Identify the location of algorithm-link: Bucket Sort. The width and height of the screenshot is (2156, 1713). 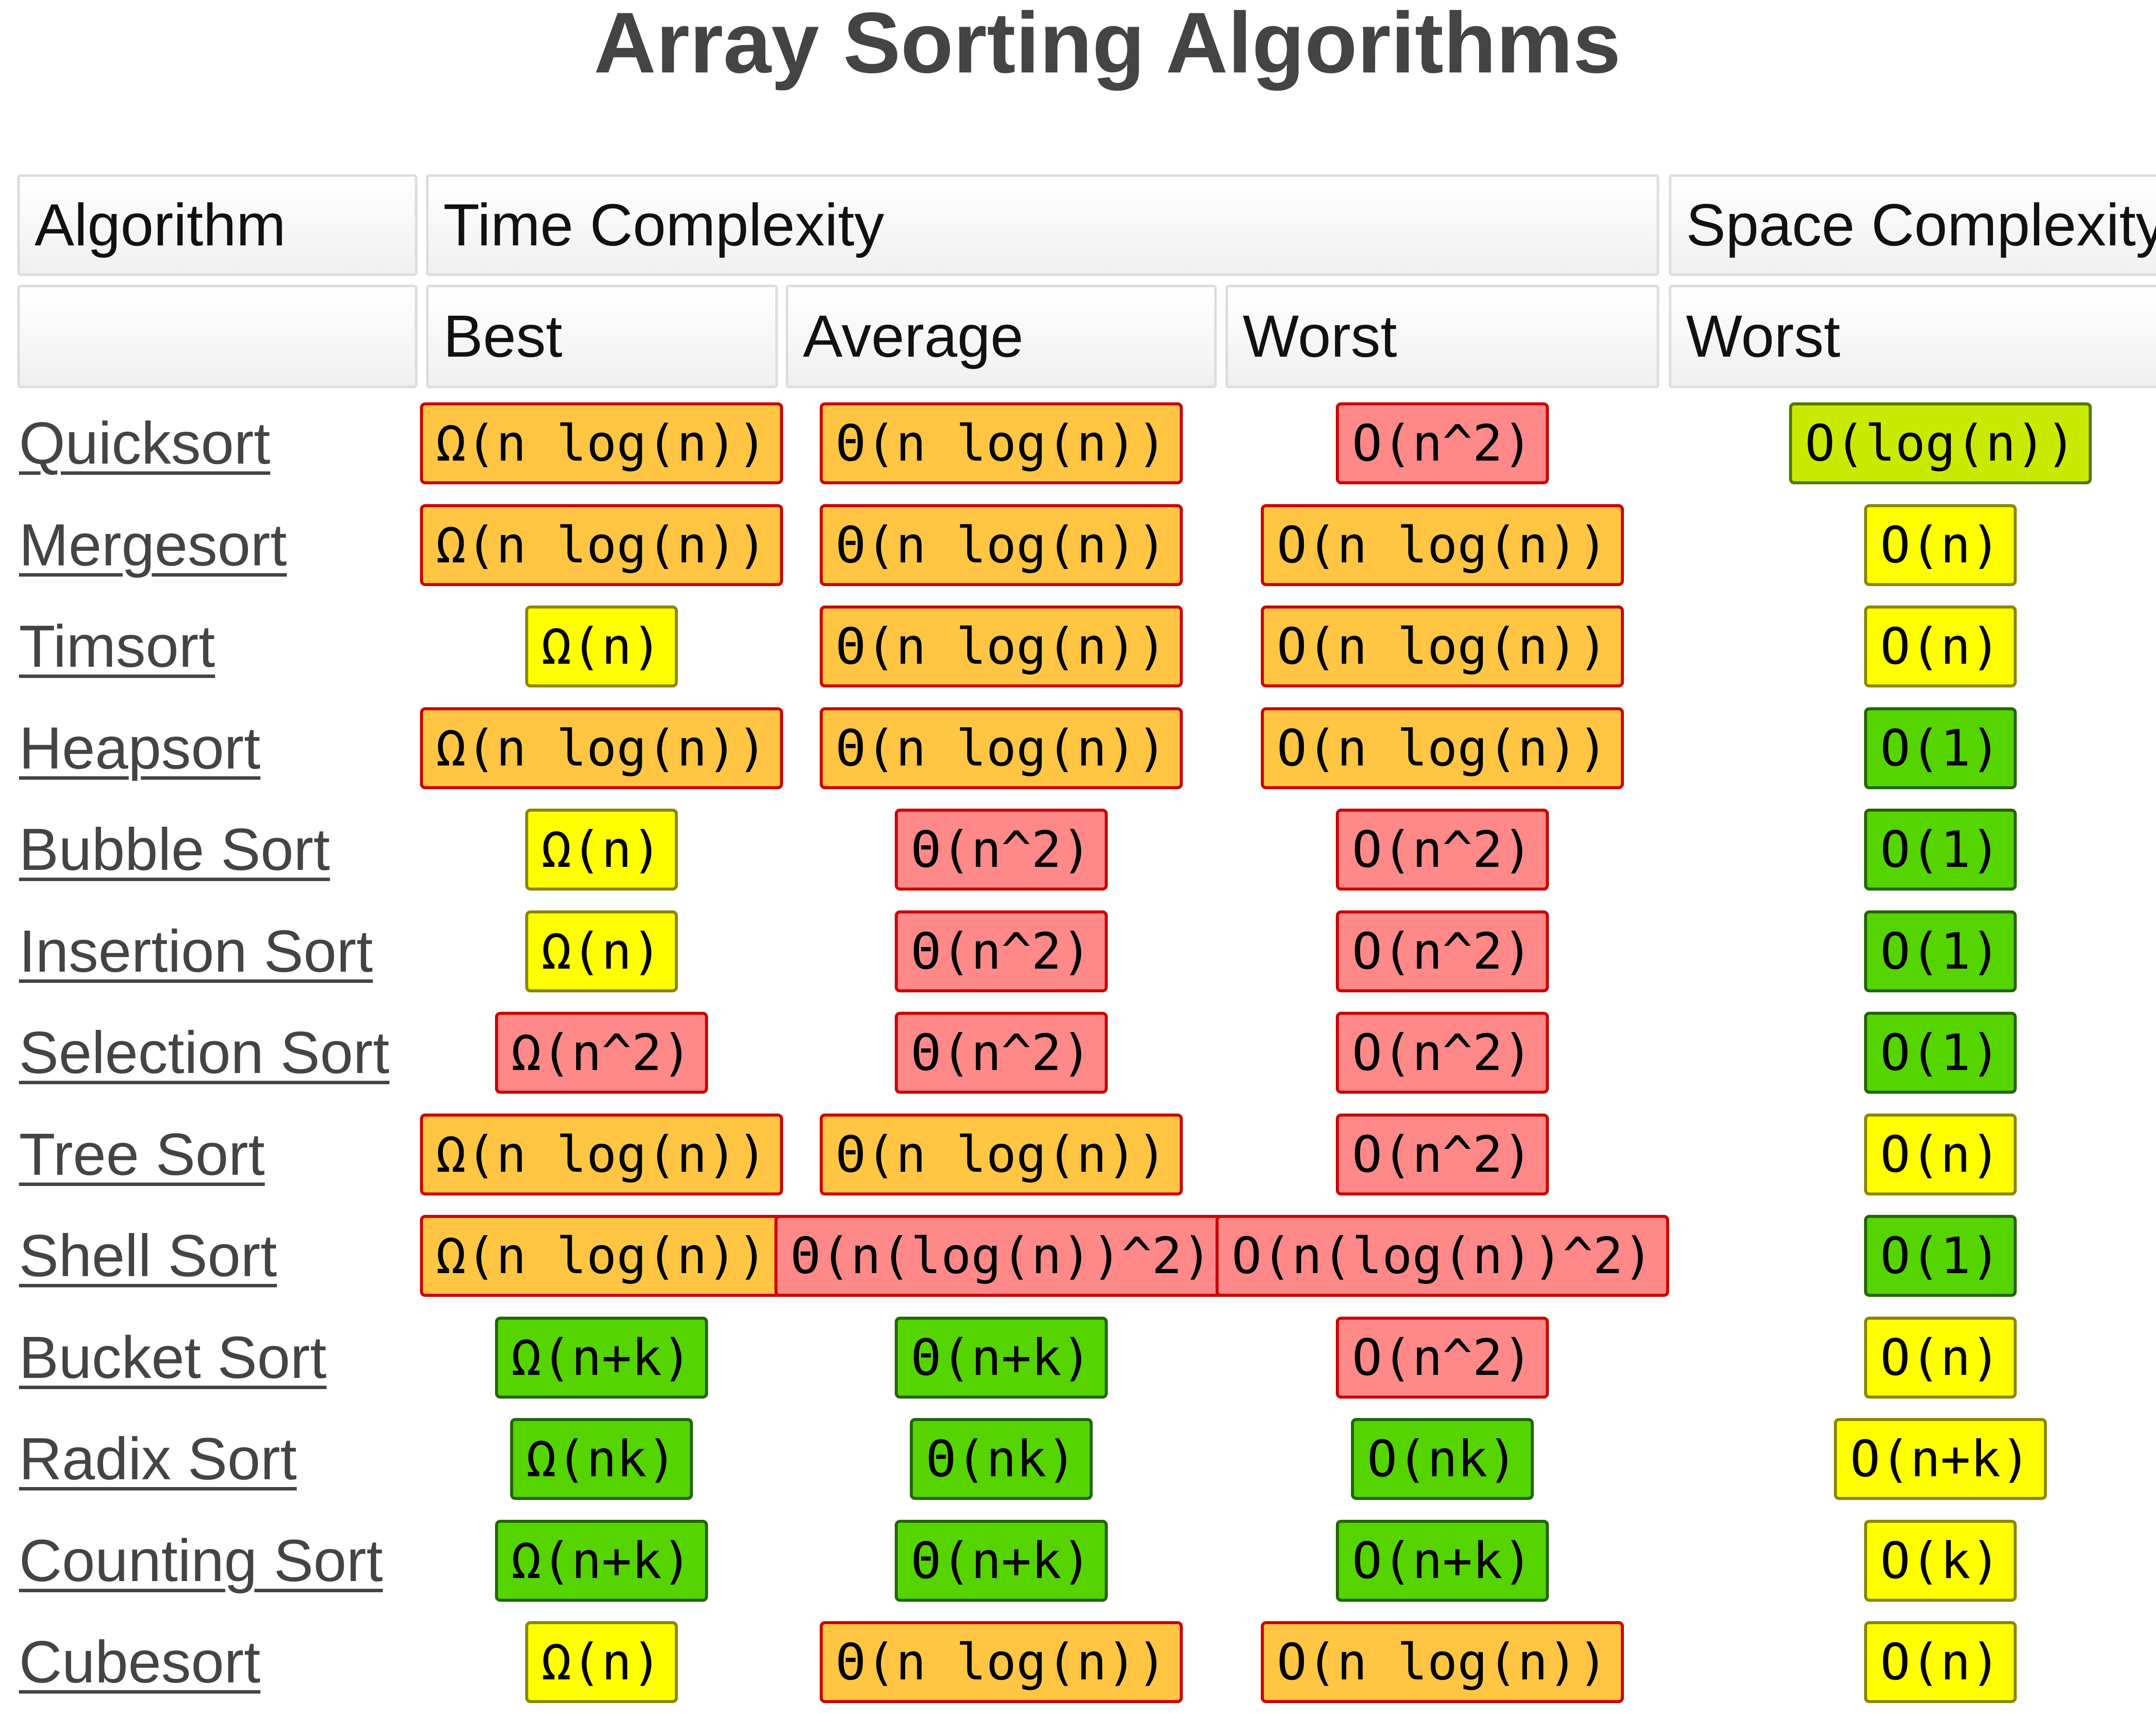
(173, 1357).